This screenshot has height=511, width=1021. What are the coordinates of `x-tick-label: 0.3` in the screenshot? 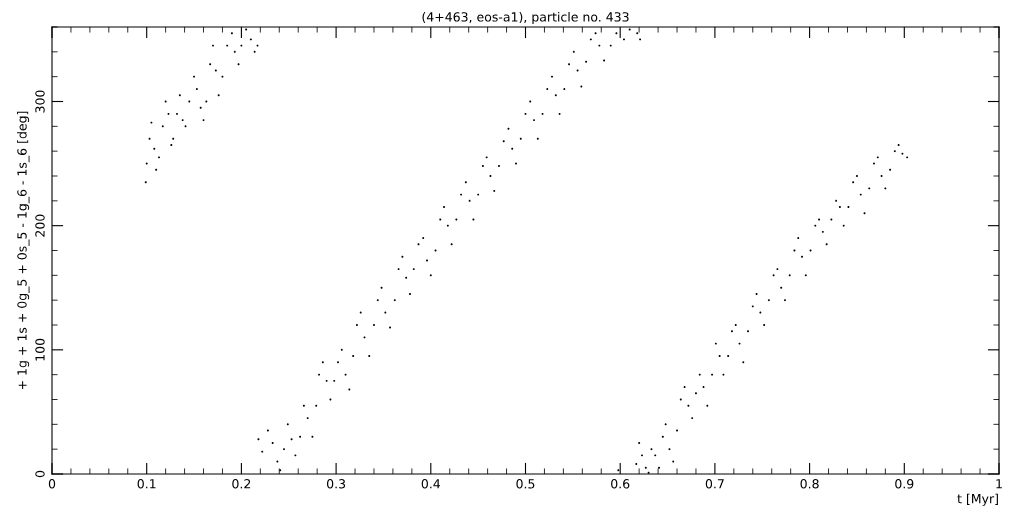 It's located at (336, 484).